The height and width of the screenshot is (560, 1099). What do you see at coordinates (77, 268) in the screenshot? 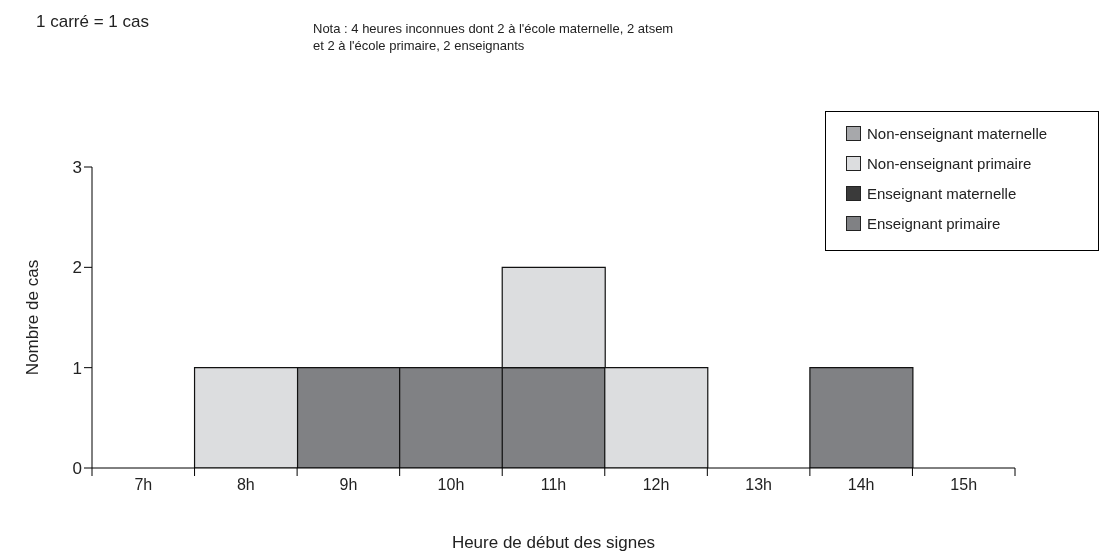
I see `y-tick-label: 2` at bounding box center [77, 268].